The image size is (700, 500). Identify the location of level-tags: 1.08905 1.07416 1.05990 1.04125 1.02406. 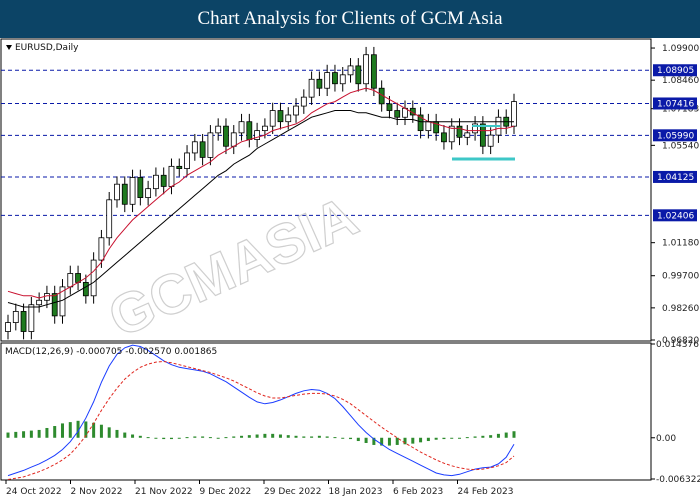
(675, 143).